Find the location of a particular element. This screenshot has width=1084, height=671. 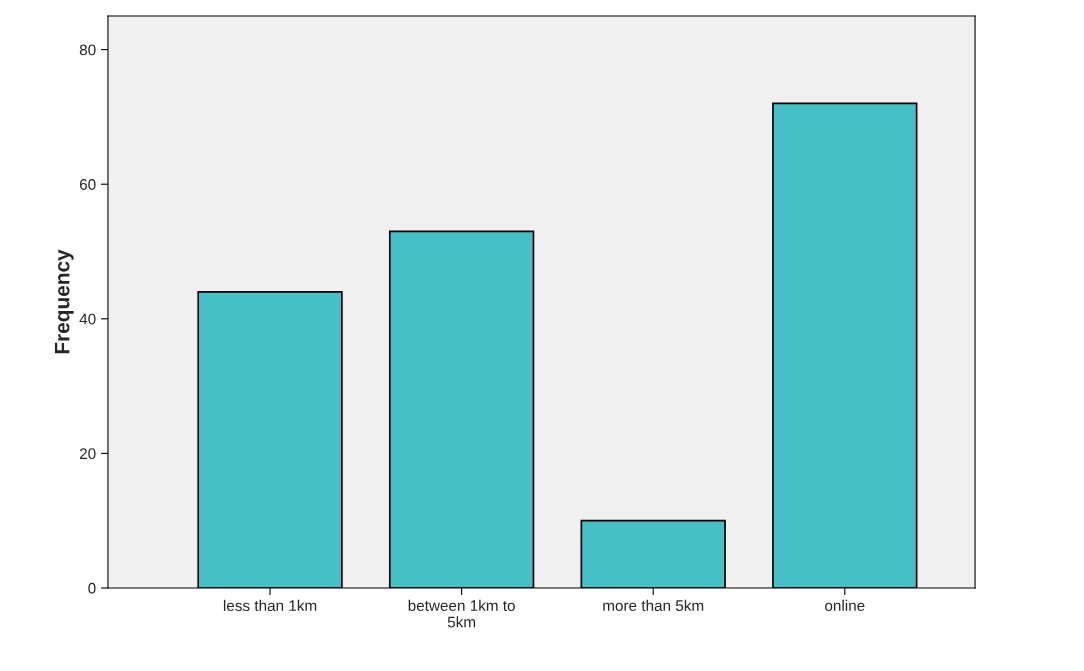

y-tick-label: 40 is located at coordinates (87, 319).